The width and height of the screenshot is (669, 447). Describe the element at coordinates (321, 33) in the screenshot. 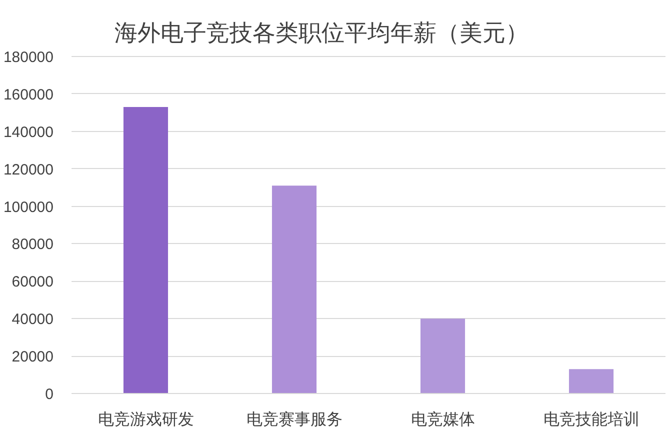

I see `chart-title: 海外电子竞技各类职位平均年薪（美元）` at that location.